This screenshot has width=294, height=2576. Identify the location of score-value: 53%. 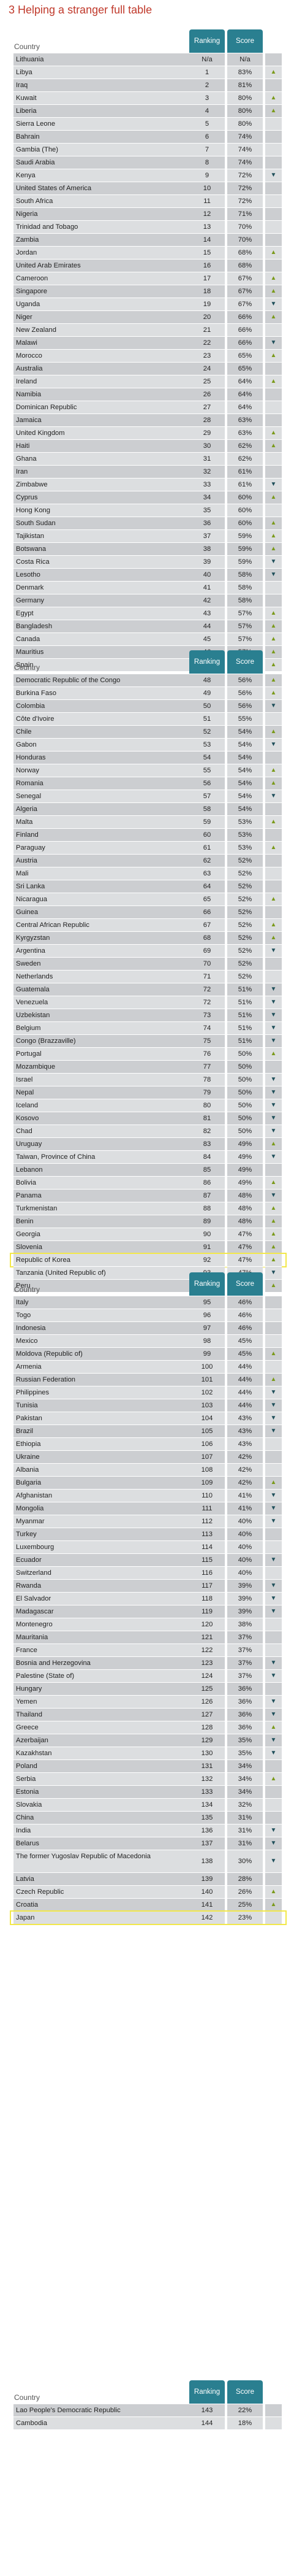
(245, 835).